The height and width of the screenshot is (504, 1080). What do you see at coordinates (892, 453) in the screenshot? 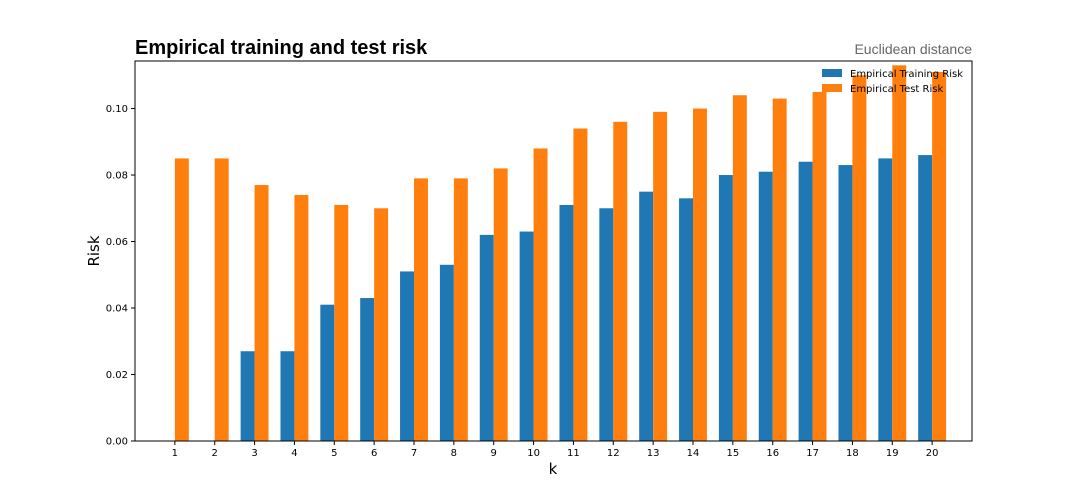
I see `x-tick-label-19: 19` at bounding box center [892, 453].